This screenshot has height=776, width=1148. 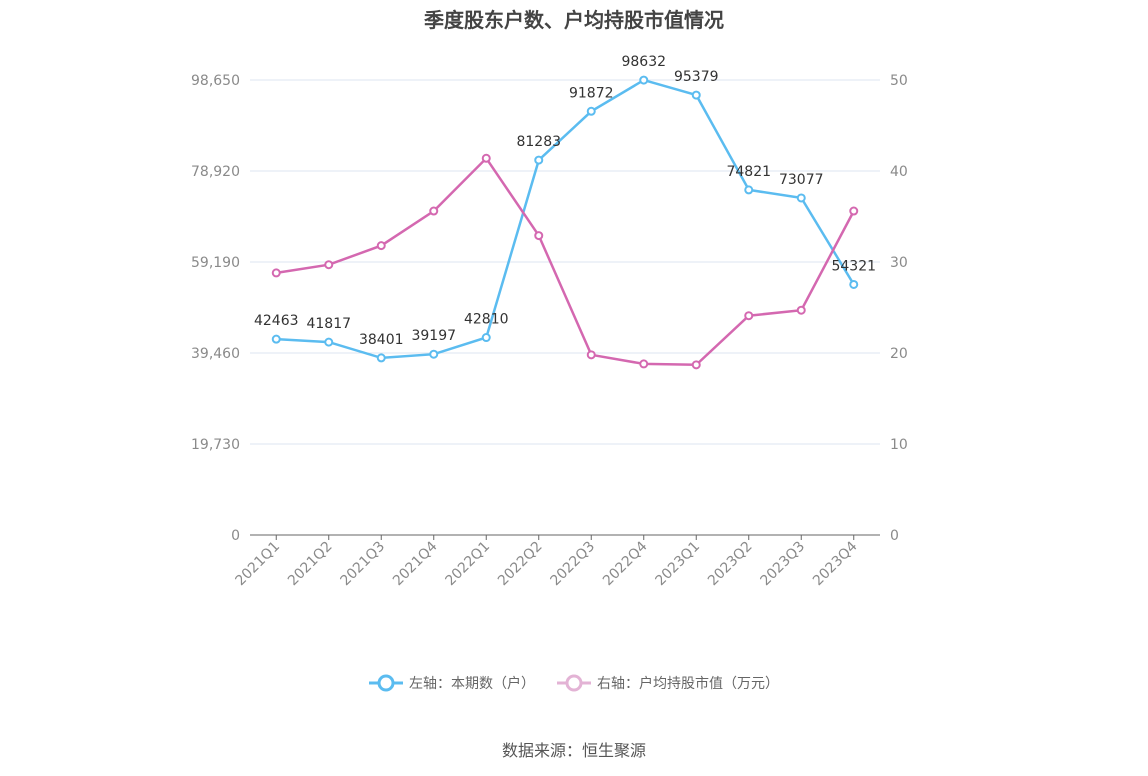 What do you see at coordinates (696, 77) in the screenshot?
I see `data-label-left: 95379` at bounding box center [696, 77].